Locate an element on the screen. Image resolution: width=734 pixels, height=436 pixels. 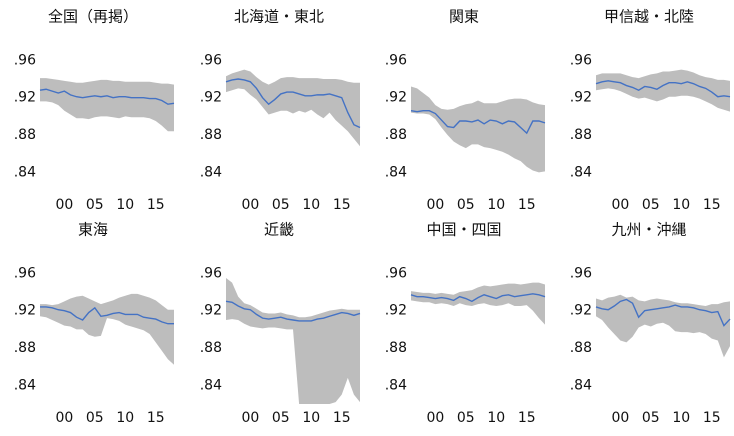
panel-title: 中国・四国 is located at coordinates (463, 230).